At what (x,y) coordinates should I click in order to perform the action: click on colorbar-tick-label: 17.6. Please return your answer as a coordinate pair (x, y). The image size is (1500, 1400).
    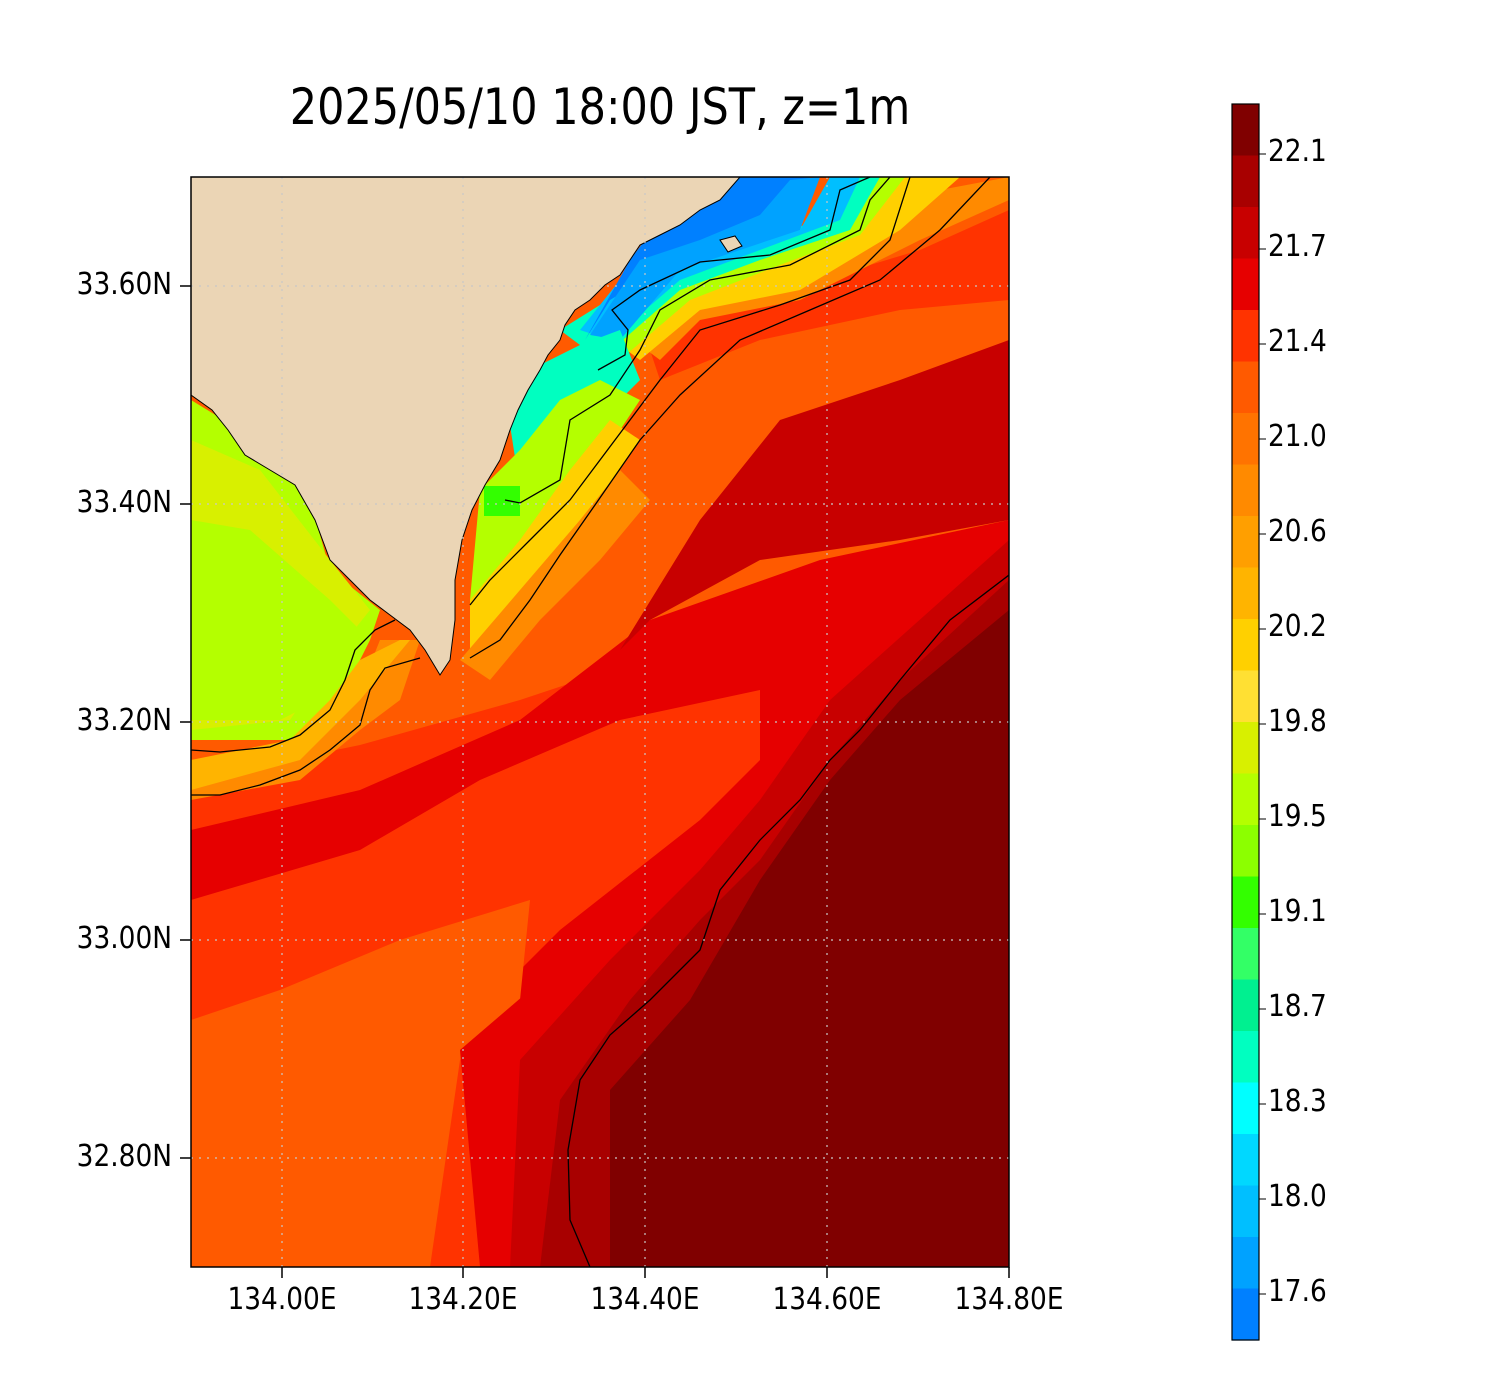
    Looking at the image, I should click on (1297, 1291).